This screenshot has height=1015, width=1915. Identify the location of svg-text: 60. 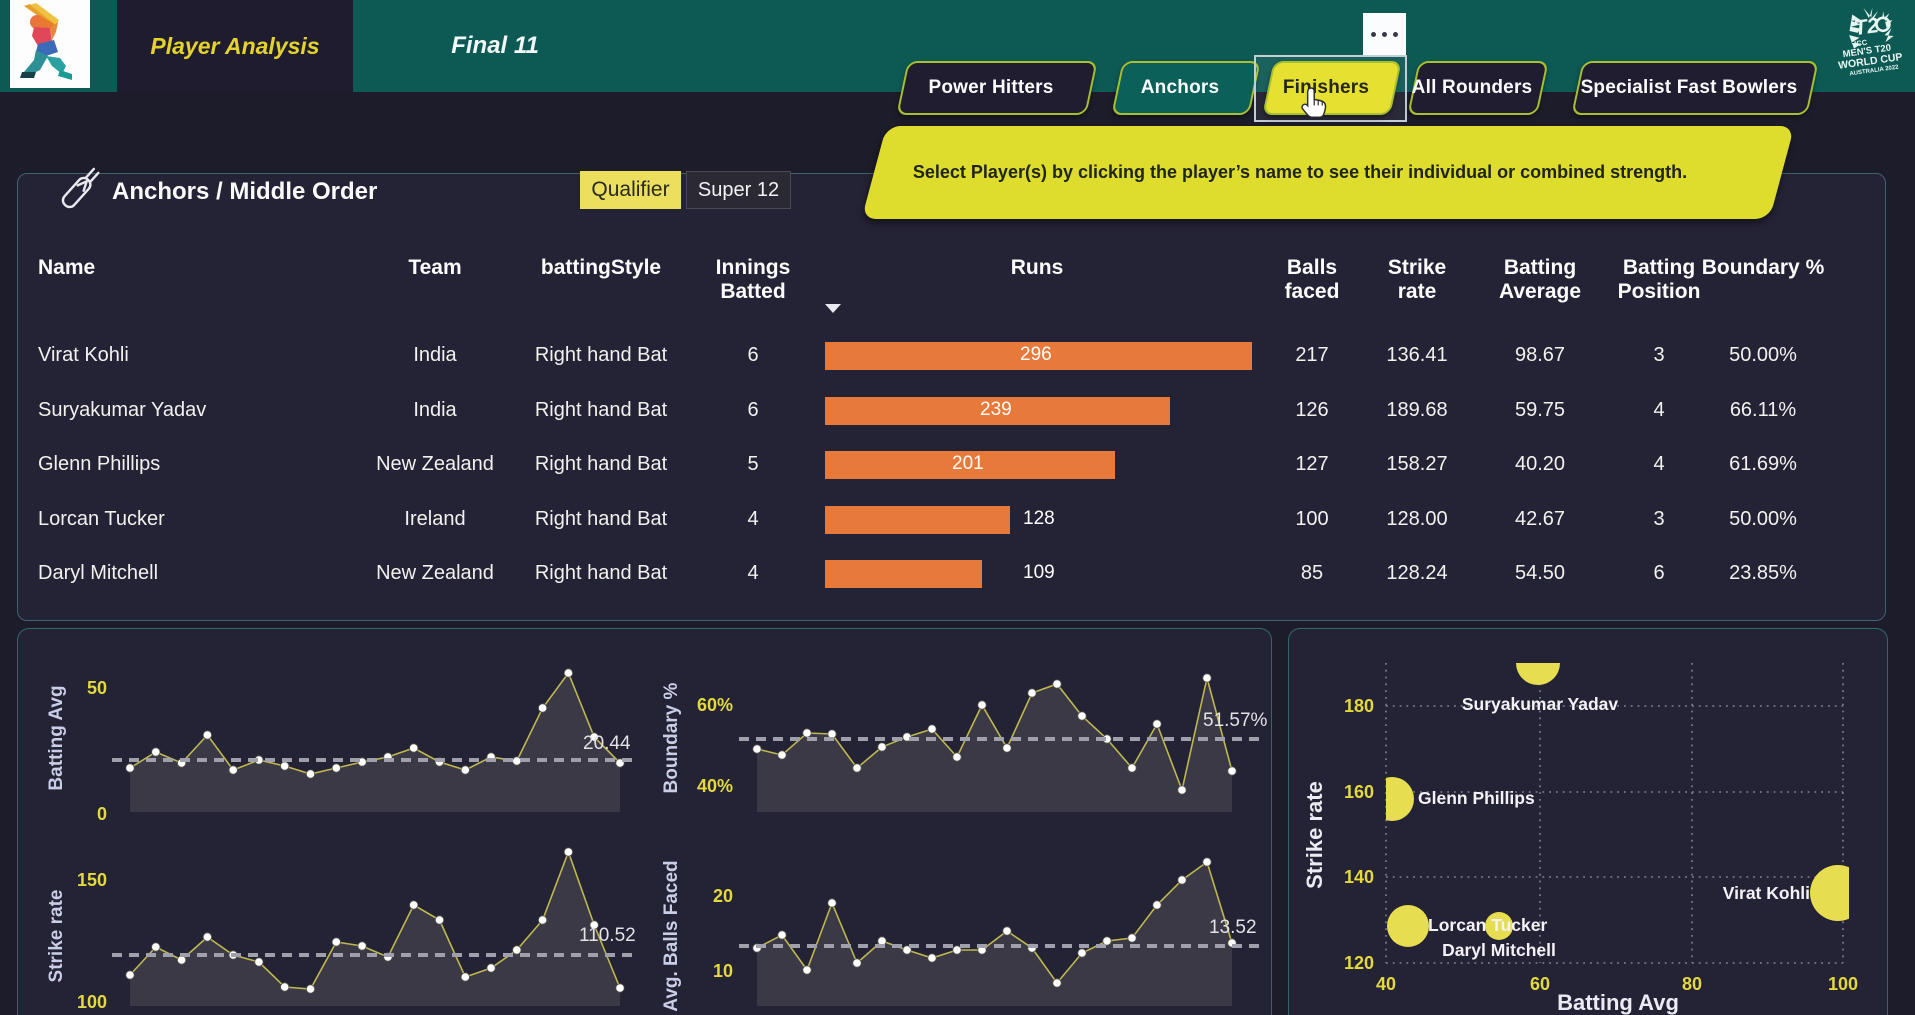
(1540, 984).